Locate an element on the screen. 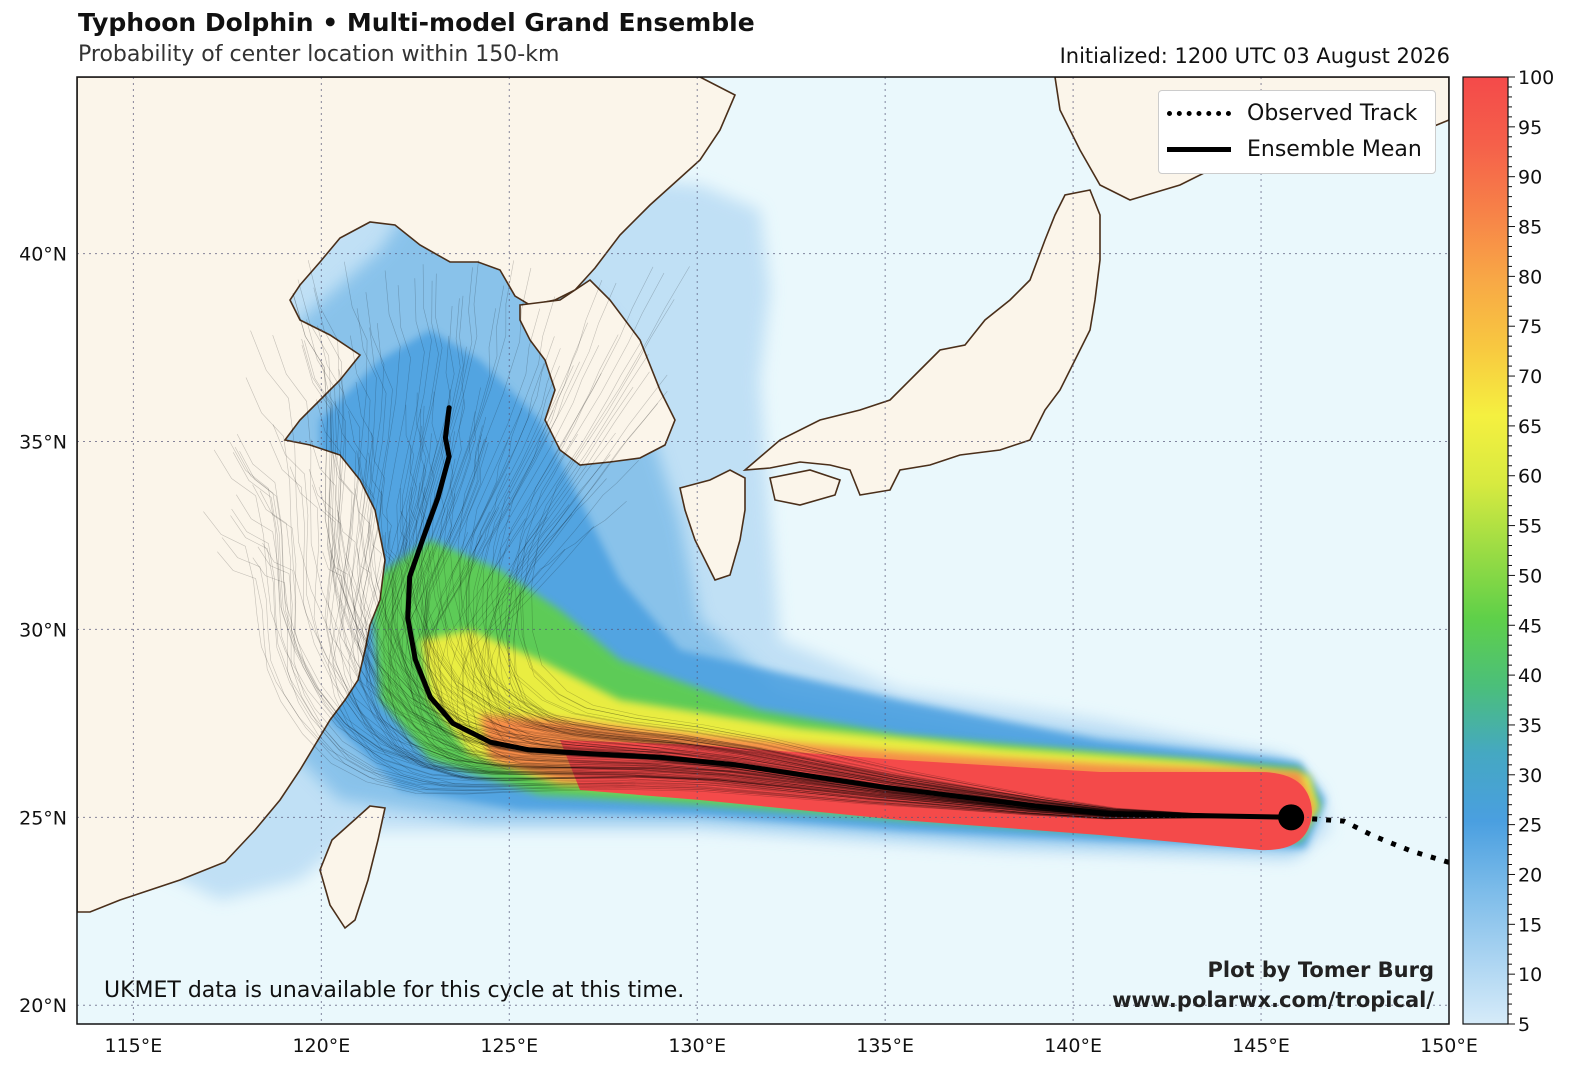  colorbar is located at coordinates (1485, 550).